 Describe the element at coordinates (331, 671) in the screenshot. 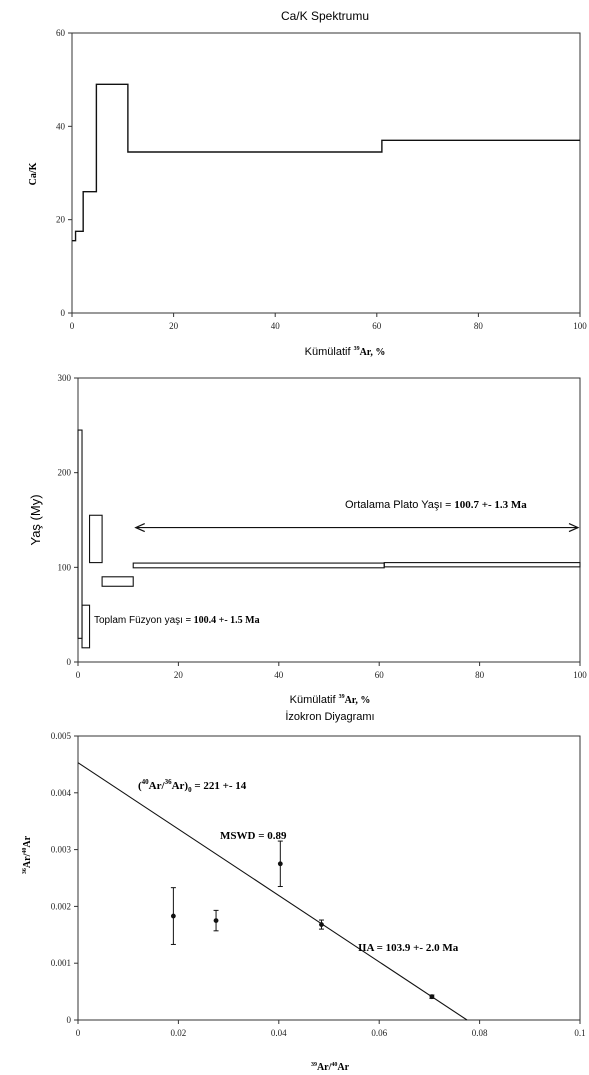

I see `chart2-x-ticks: 0 20 40 60 80 100` at that location.